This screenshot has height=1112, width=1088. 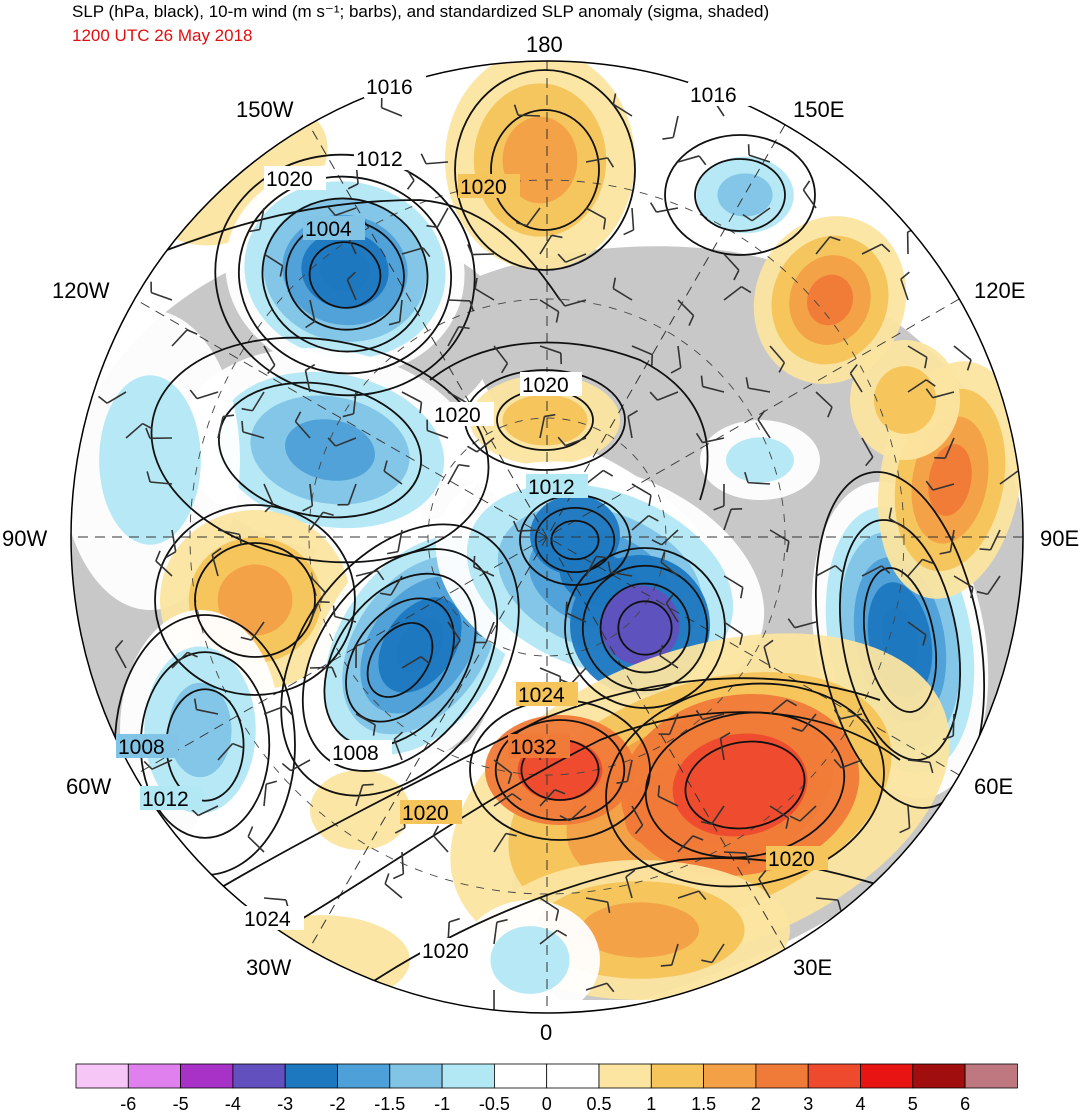 I want to click on isobar-label: 1024, so click(x=541, y=695).